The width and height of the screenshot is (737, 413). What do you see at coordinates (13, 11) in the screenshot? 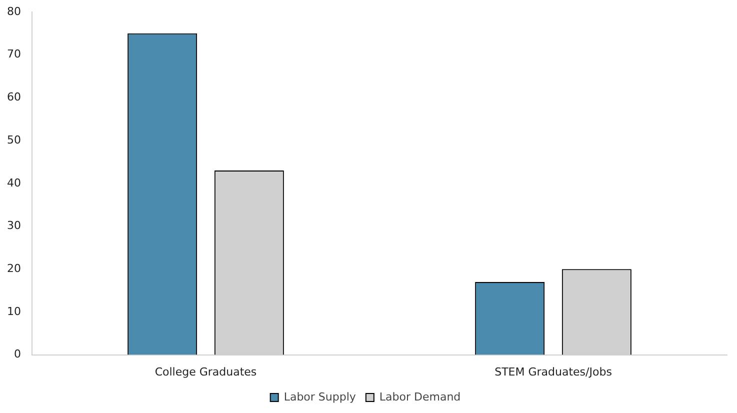
I see `y-tick-label: 80` at bounding box center [13, 11].